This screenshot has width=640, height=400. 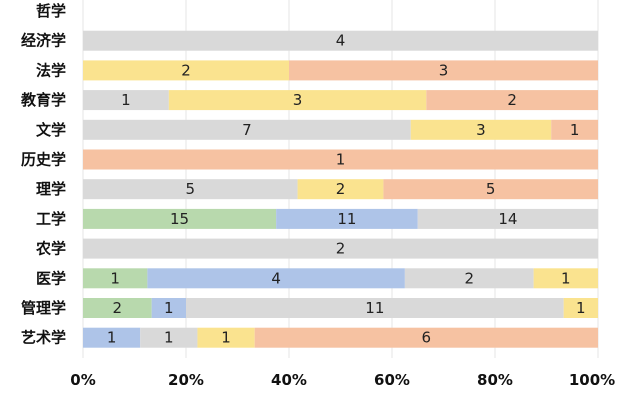 What do you see at coordinates (43, 160) in the screenshot?
I see `category-label: 历史学` at bounding box center [43, 160].